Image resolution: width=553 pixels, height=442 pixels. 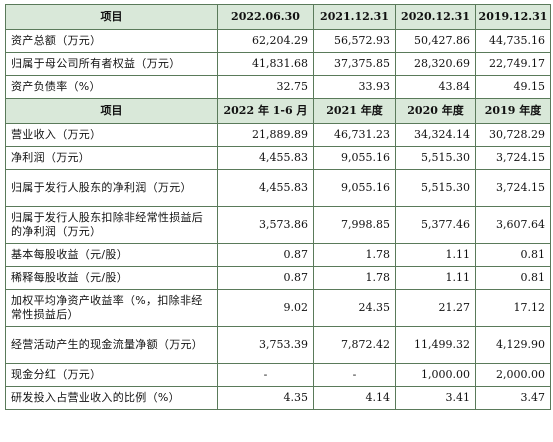 I want to click on table-row: 资产负债率（%） 32.75 33.93 43.84 49.15, so click(x=278, y=87).